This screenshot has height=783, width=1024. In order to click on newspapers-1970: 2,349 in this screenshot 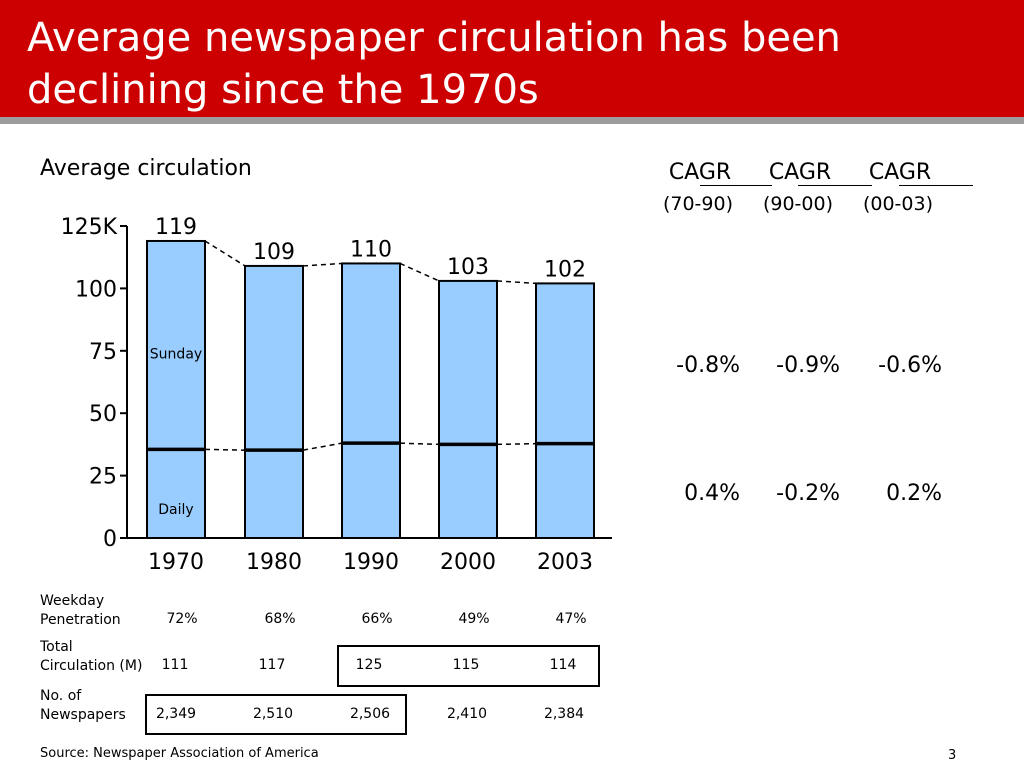, I will do `click(176, 714)`.